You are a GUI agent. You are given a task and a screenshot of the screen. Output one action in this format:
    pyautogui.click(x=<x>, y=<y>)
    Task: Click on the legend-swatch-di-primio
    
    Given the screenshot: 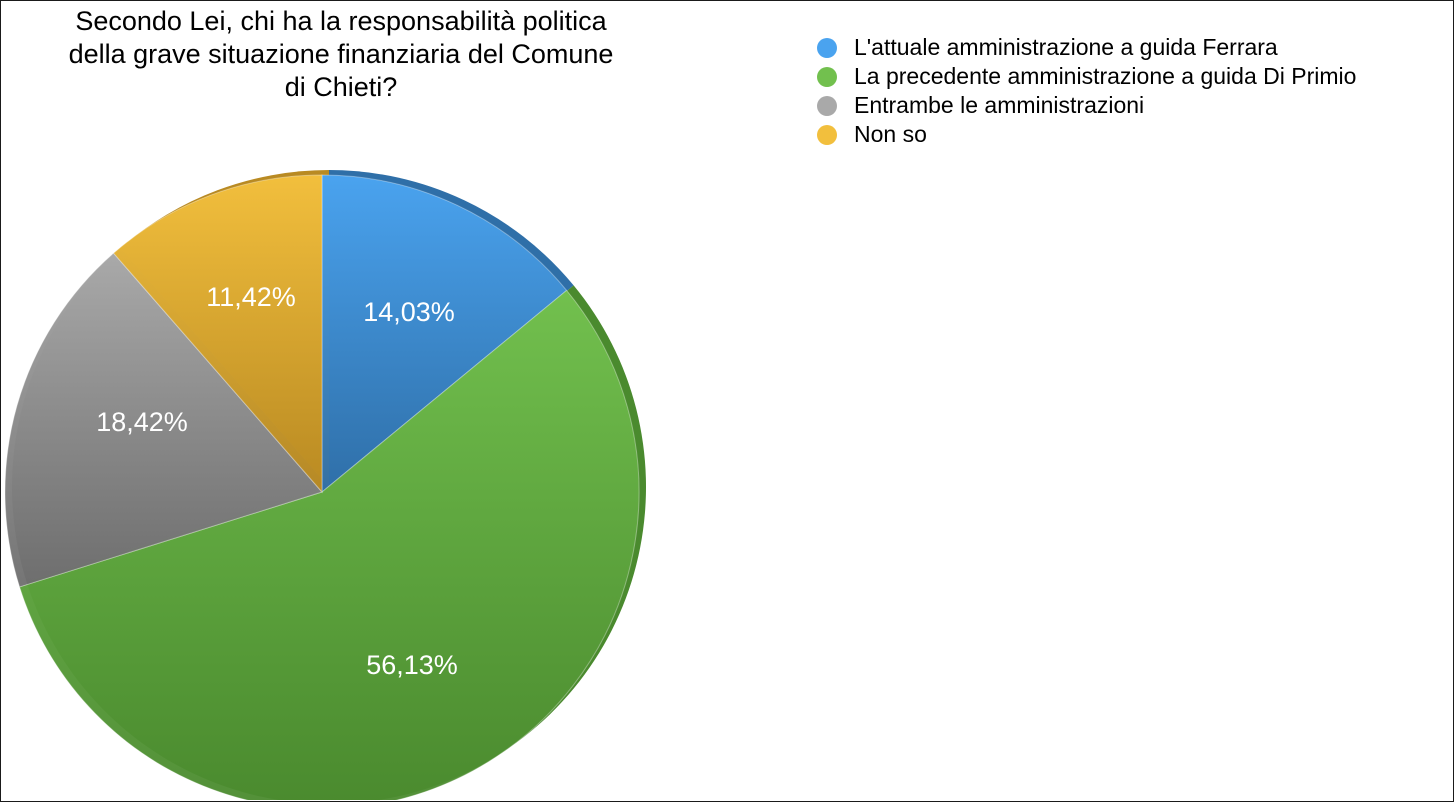 What is the action you would take?
    pyautogui.click(x=827, y=76)
    